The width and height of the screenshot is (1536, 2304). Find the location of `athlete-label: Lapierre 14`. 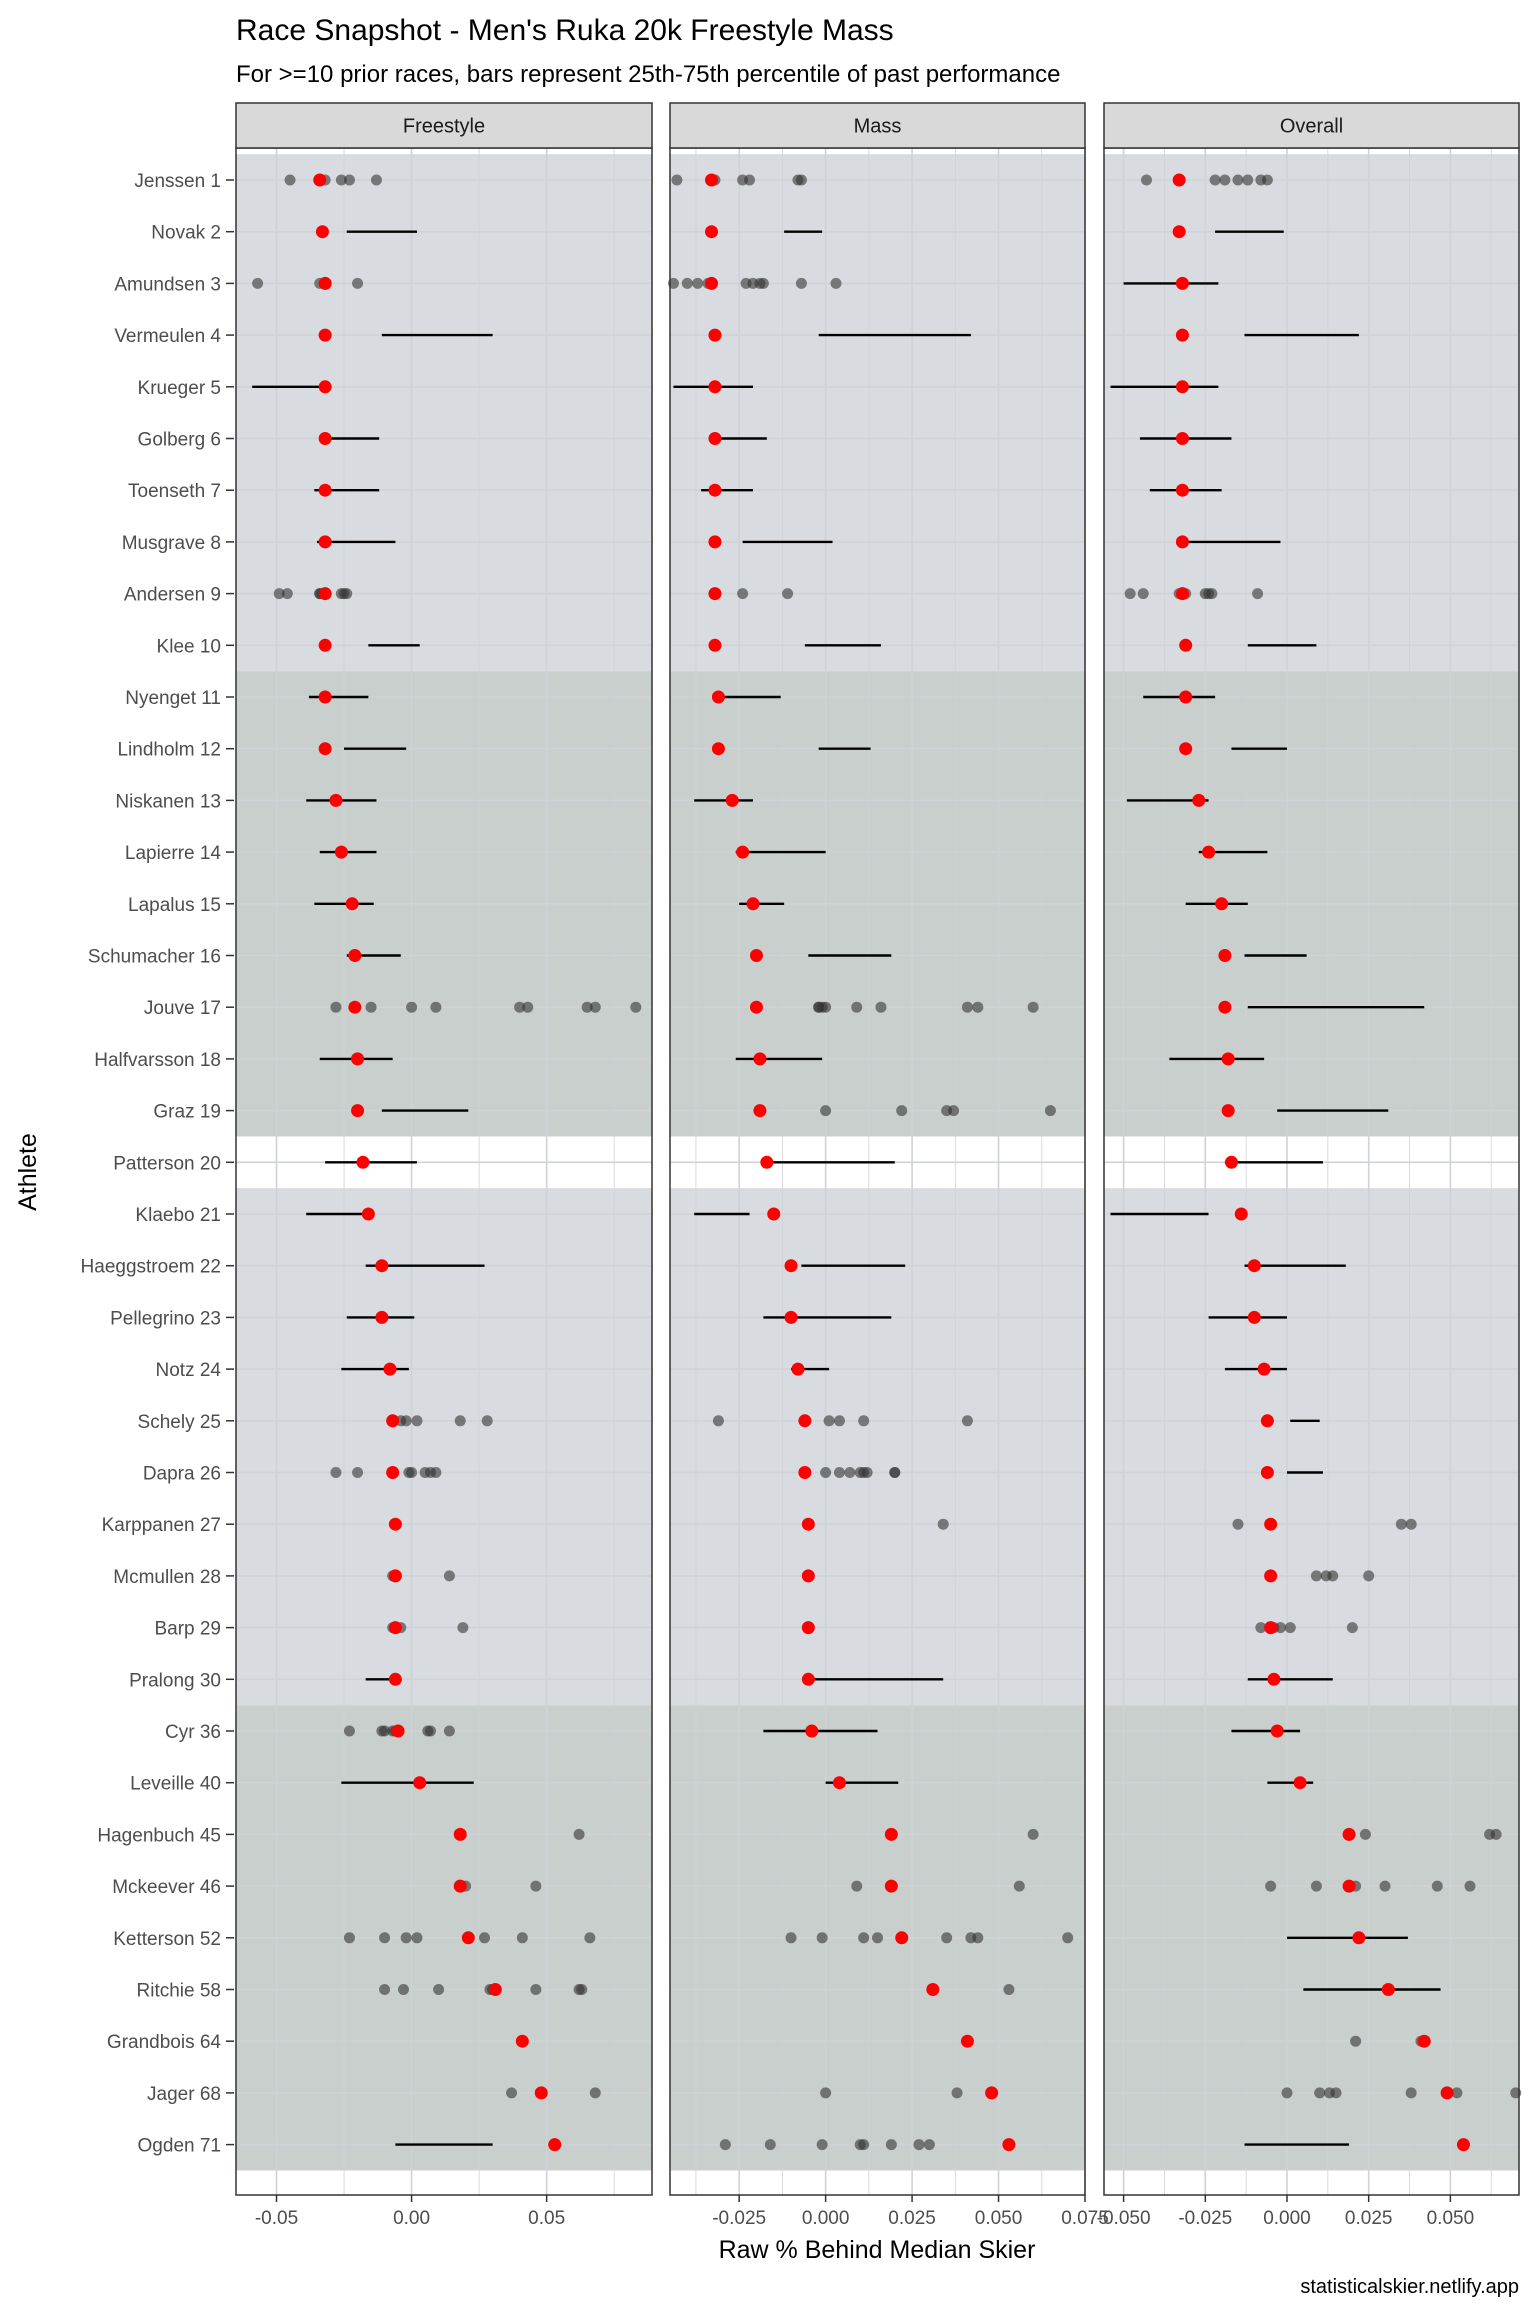

athlete-label: Lapierre 14 is located at coordinates (173, 853).